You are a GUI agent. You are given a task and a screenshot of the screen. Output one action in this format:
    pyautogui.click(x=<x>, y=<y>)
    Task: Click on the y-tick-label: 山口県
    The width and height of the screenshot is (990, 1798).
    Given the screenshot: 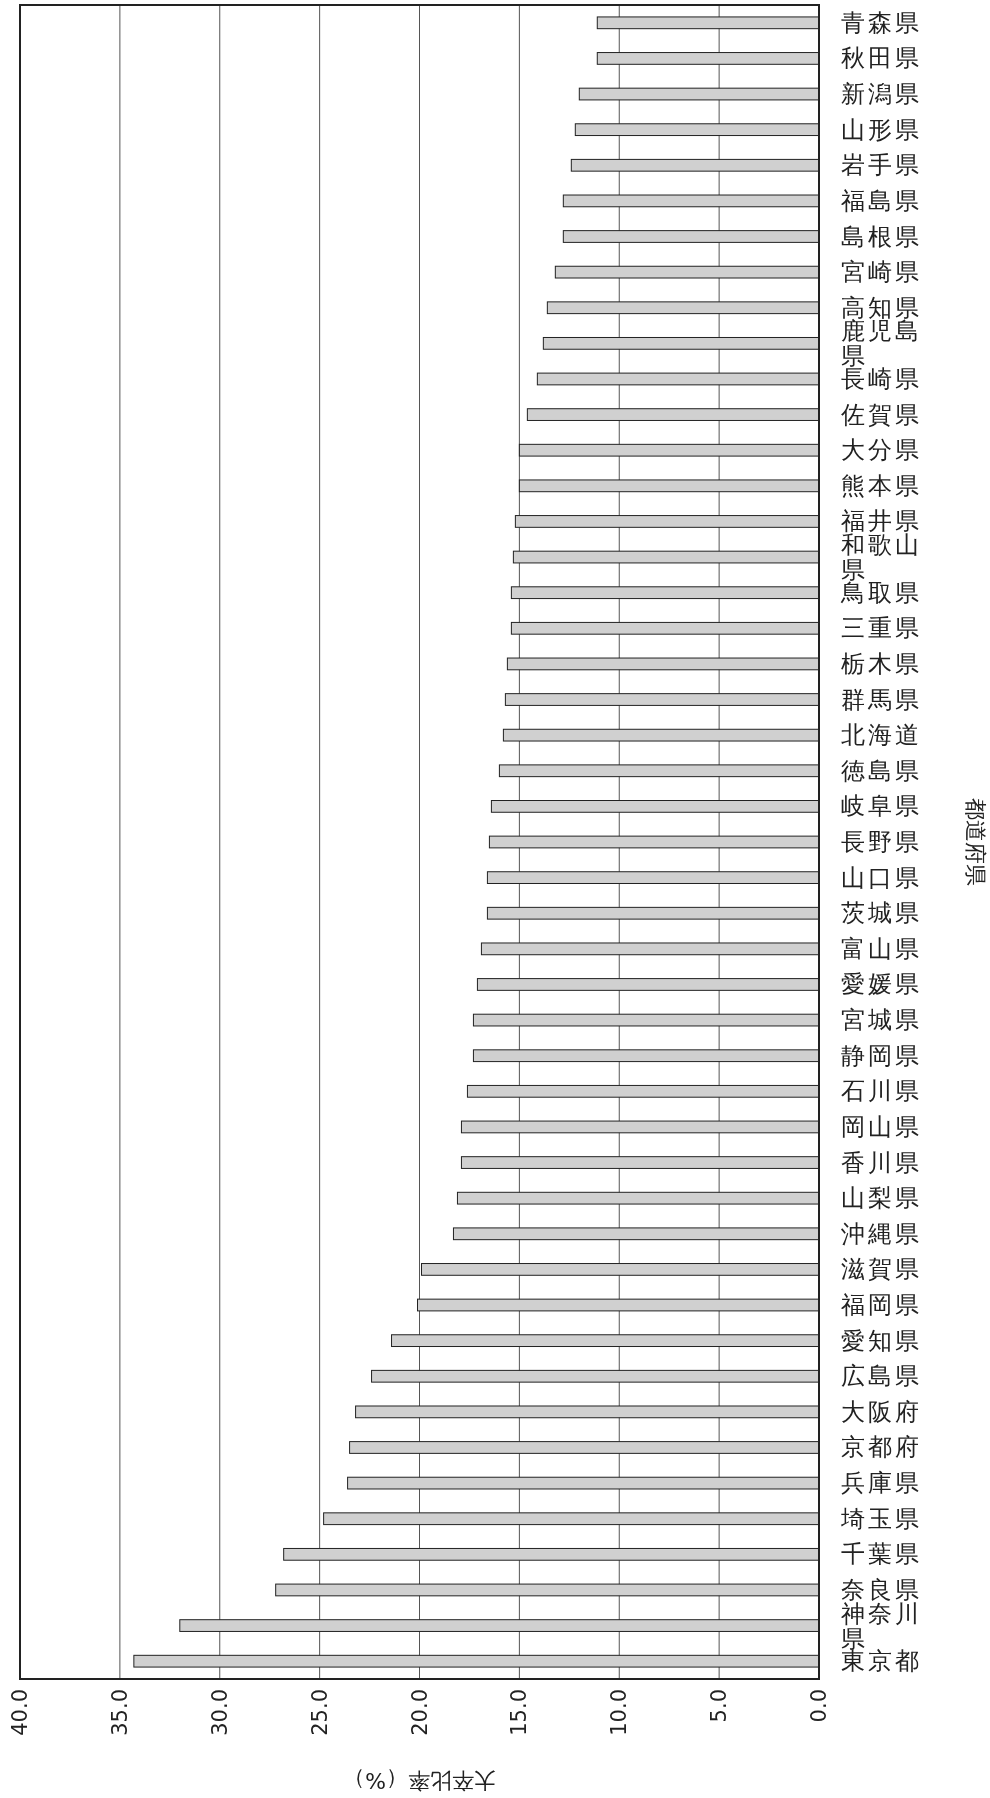 What is the action you would take?
    pyautogui.click(x=881, y=877)
    